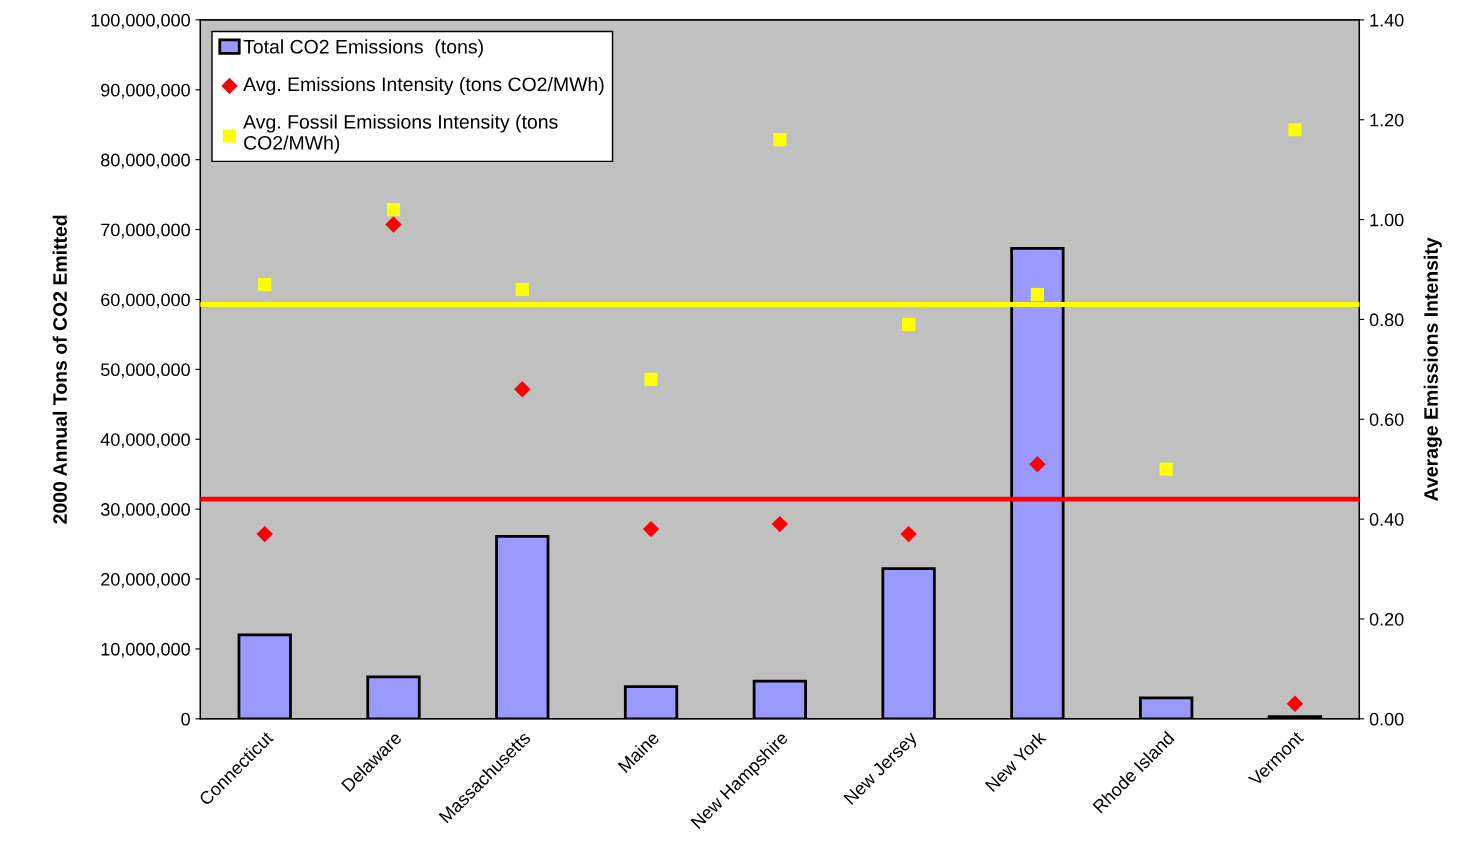  What do you see at coordinates (1386, 320) in the screenshot?
I see `y2-tick-label: 0.80` at bounding box center [1386, 320].